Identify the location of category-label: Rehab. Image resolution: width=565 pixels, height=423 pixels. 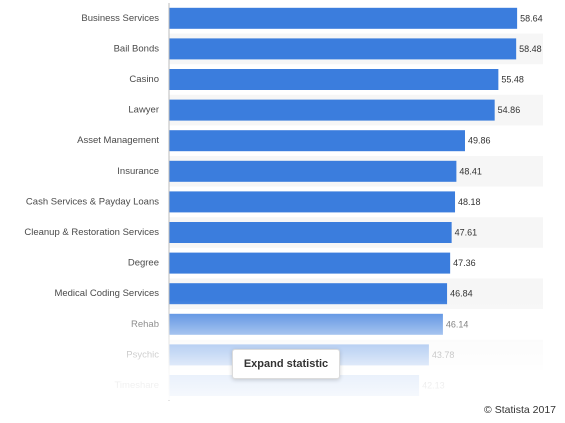
(145, 324).